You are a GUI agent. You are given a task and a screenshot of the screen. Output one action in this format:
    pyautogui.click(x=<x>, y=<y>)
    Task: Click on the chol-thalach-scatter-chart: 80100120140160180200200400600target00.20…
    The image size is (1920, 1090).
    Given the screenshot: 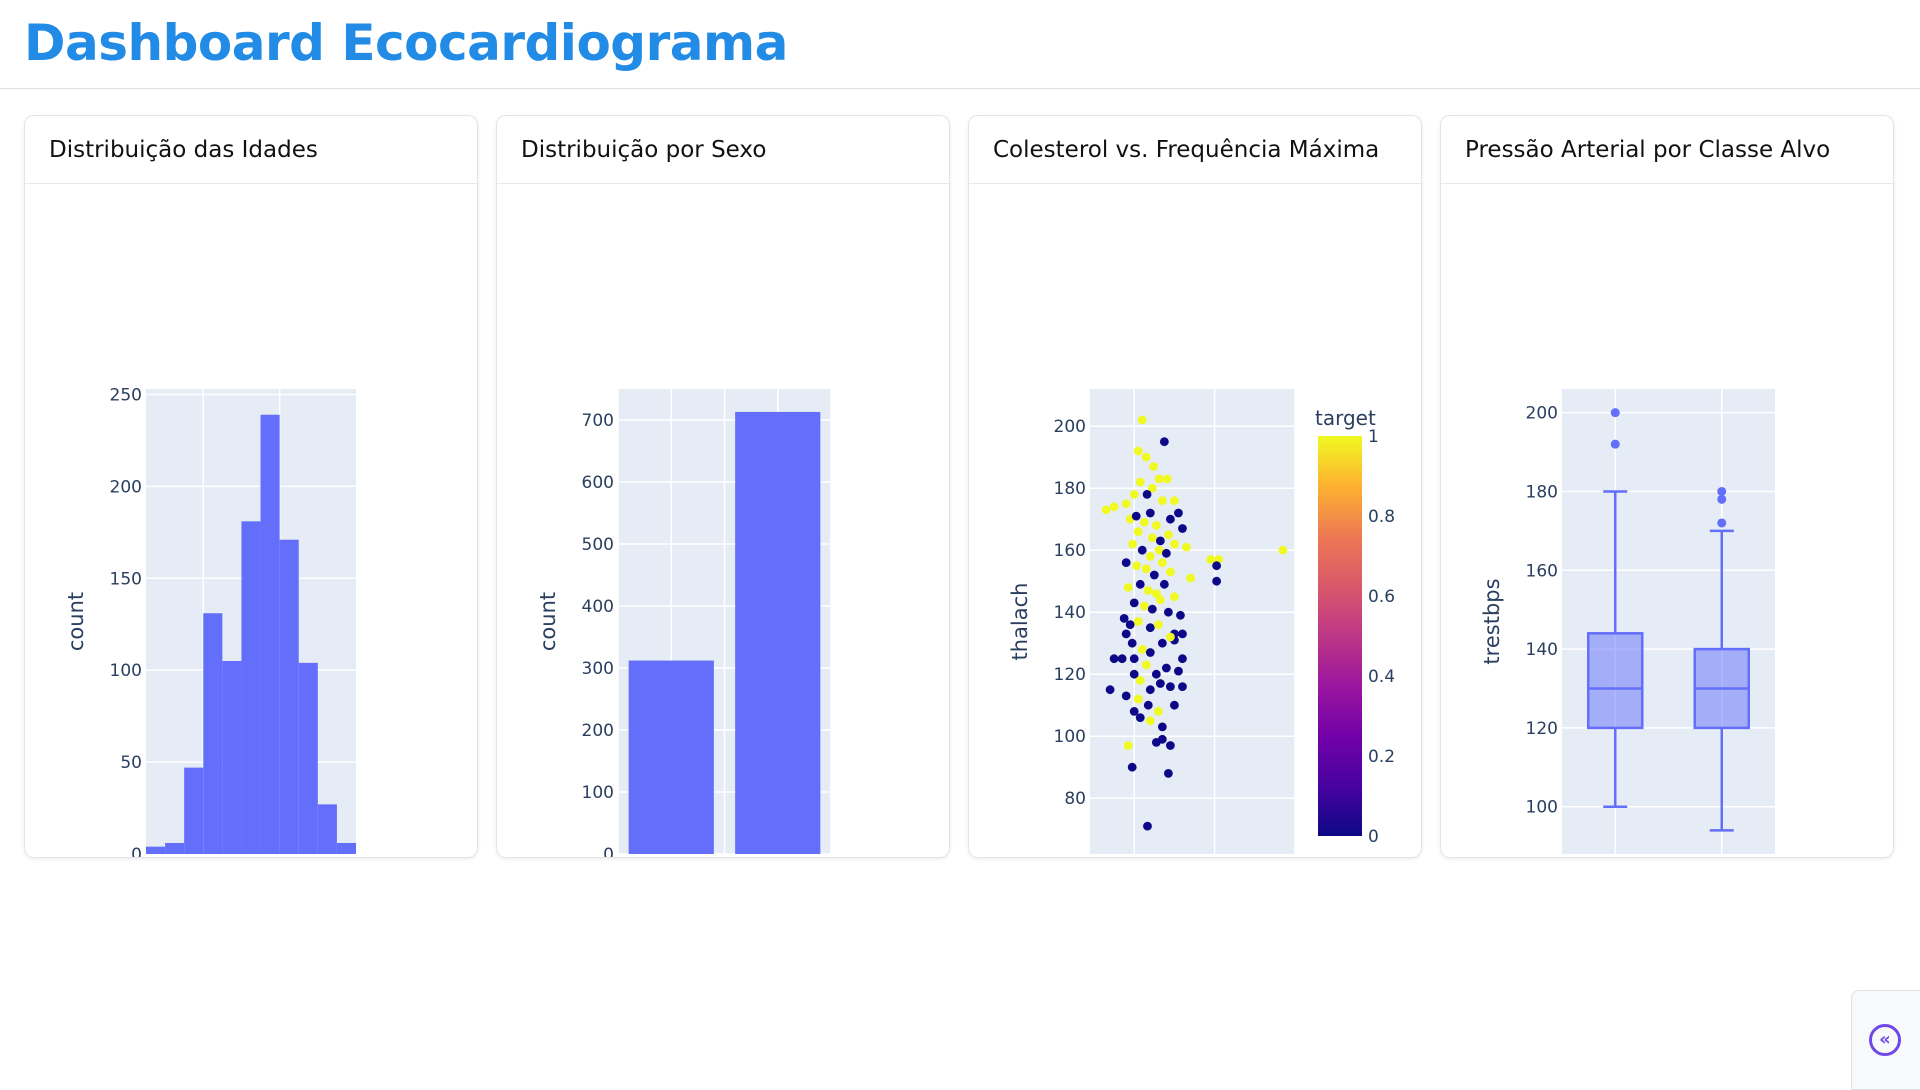 What is the action you would take?
    pyautogui.click(x=1195, y=520)
    